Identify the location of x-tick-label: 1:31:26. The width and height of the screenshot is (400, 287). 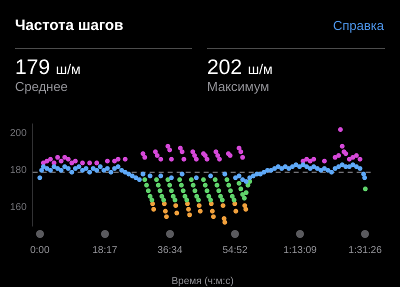
(365, 250).